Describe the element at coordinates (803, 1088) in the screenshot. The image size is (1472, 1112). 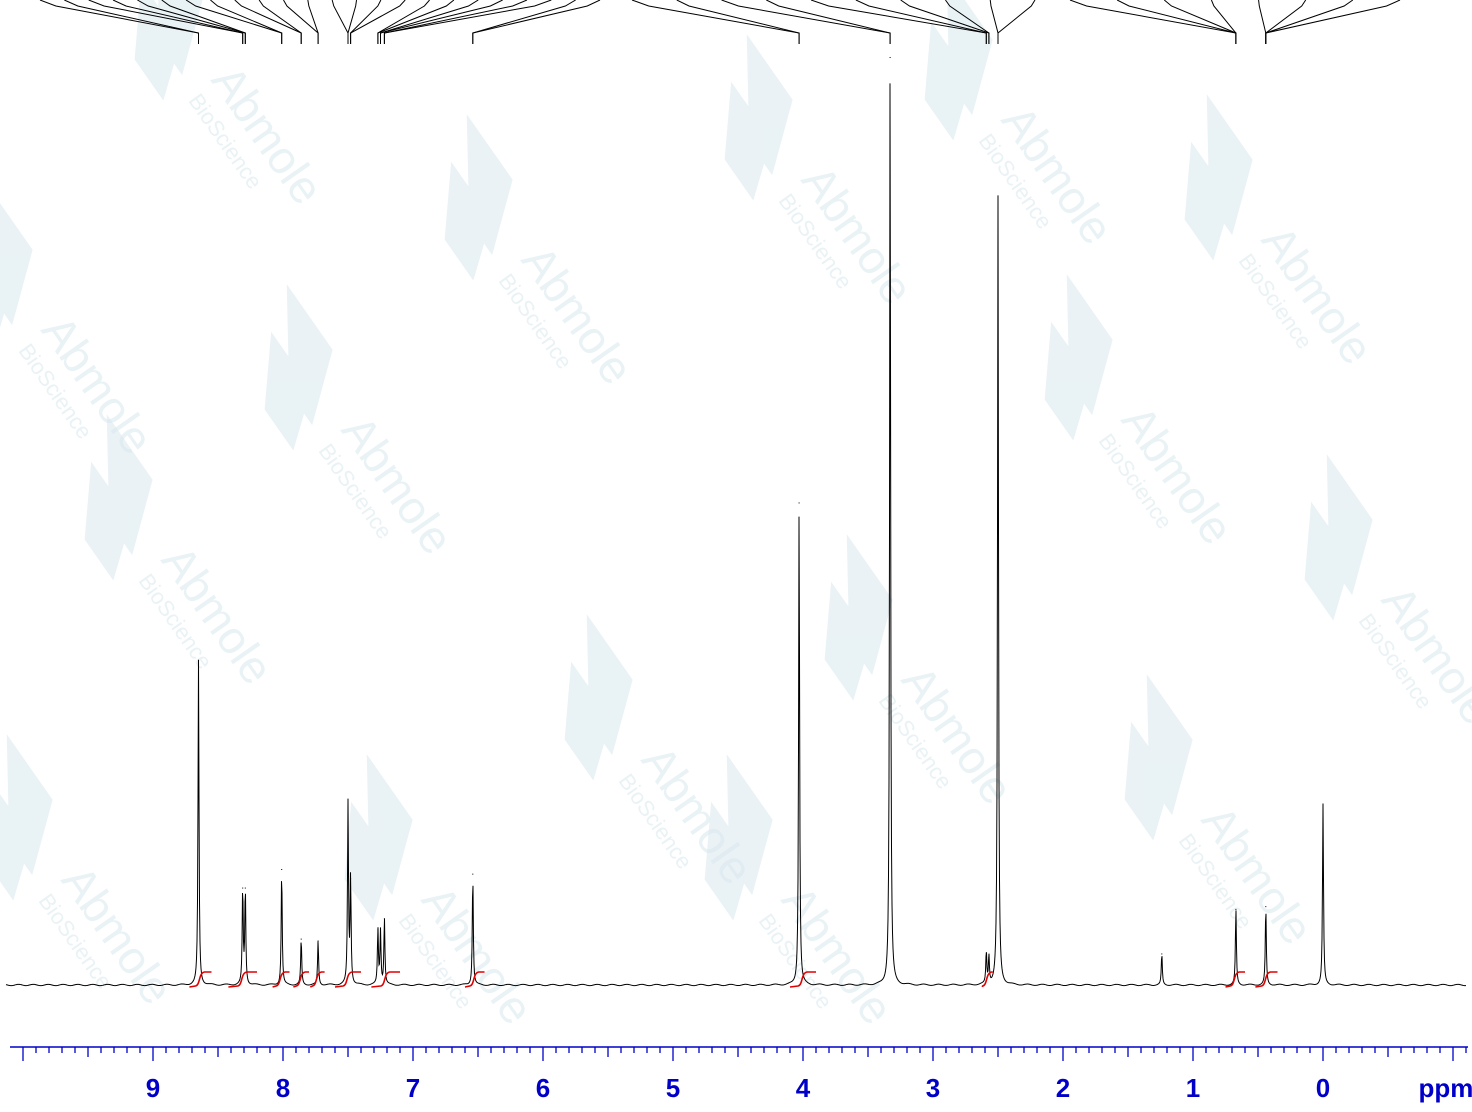
I see `x-tick-label: 4` at that location.